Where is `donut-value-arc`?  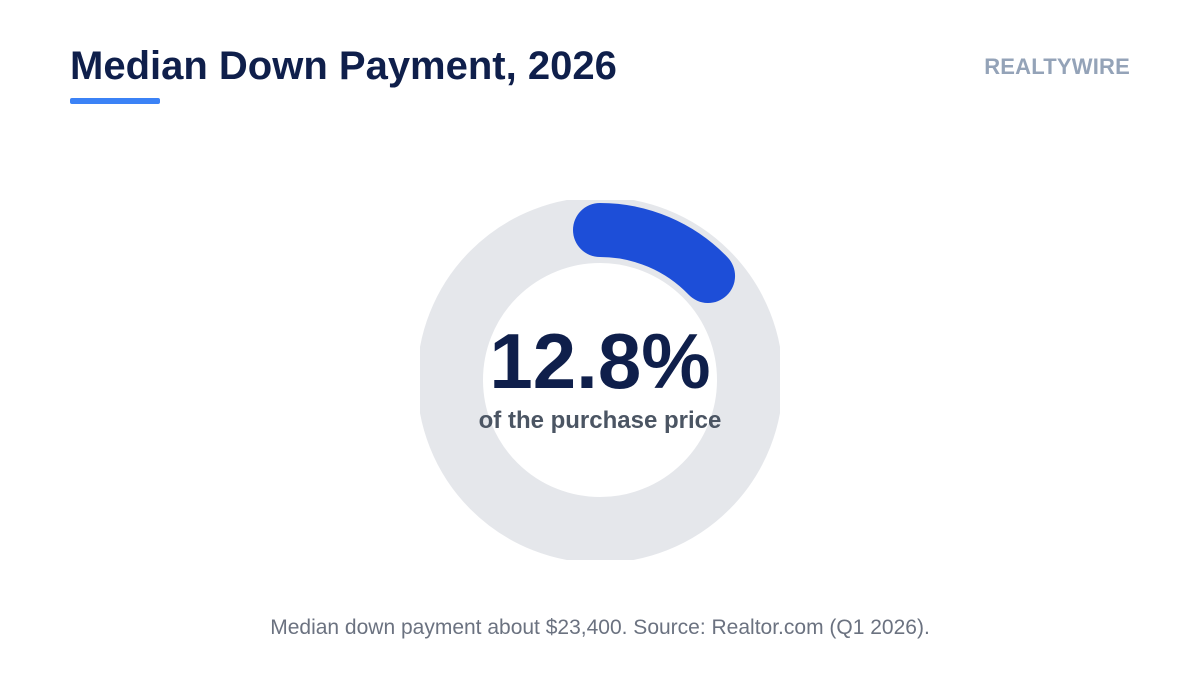
donut-value-arc is located at coordinates (654, 253).